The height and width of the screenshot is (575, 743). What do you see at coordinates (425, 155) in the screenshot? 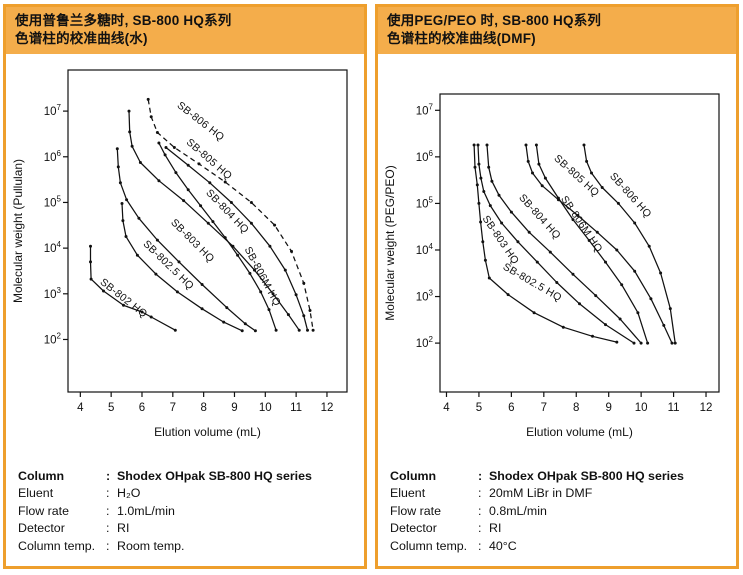
I see `y-axis-tick-label: 10⁶` at bounding box center [425, 155].